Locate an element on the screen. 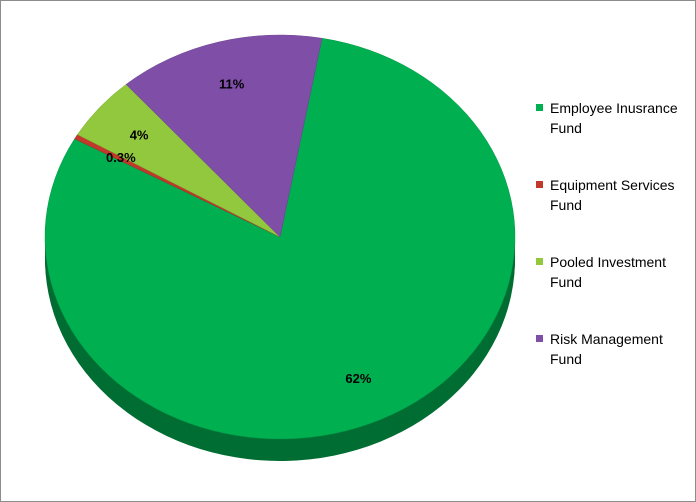  legend-label: Risk Management Fund is located at coordinates (606, 349).